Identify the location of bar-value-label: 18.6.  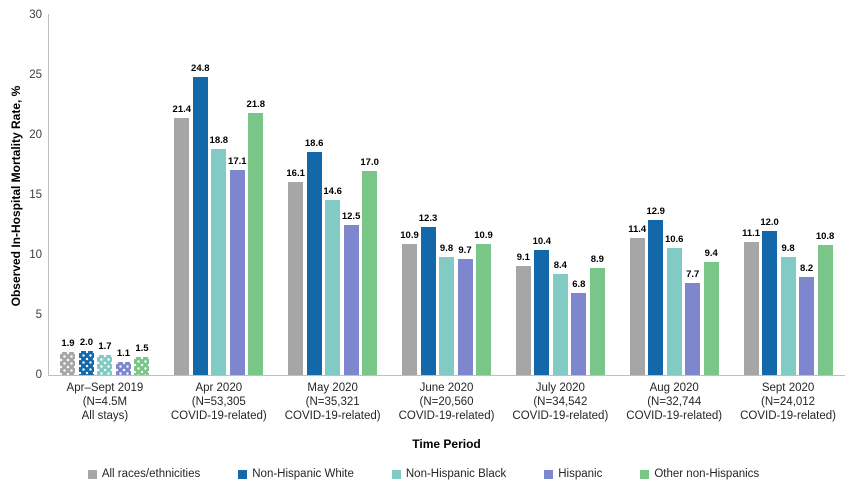
(314, 143).